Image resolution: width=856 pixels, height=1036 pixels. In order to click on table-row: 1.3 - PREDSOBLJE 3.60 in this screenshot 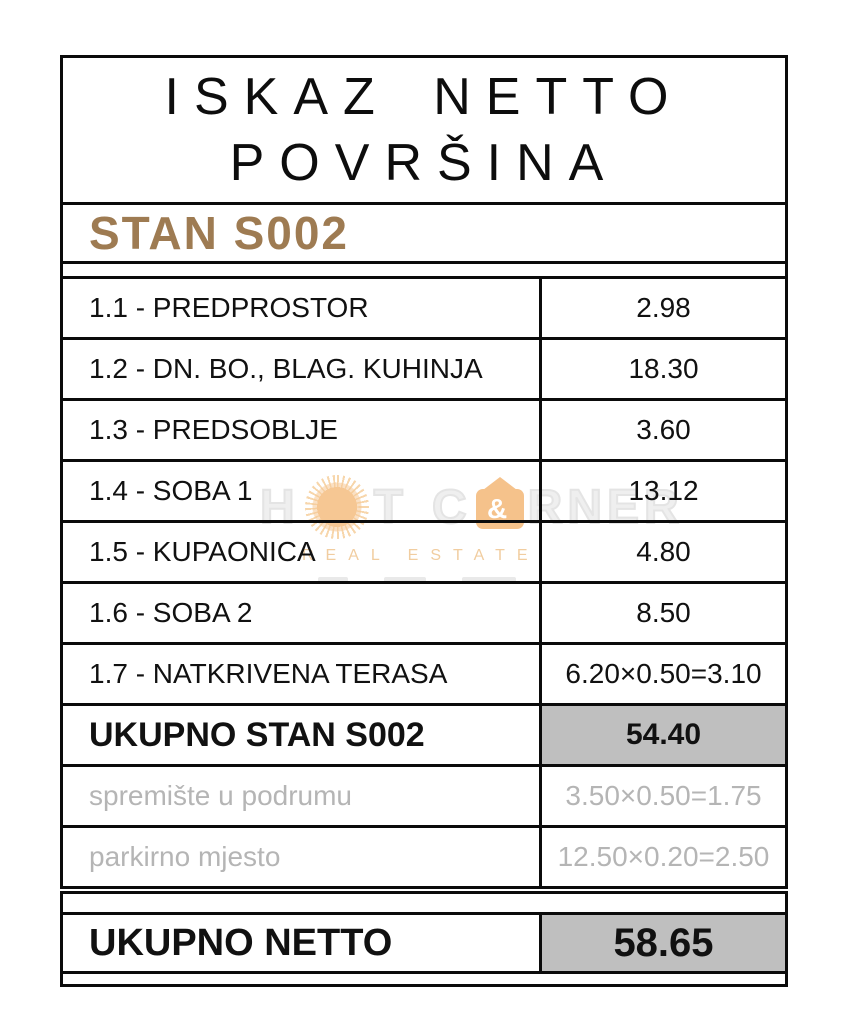, I will do `click(424, 431)`.